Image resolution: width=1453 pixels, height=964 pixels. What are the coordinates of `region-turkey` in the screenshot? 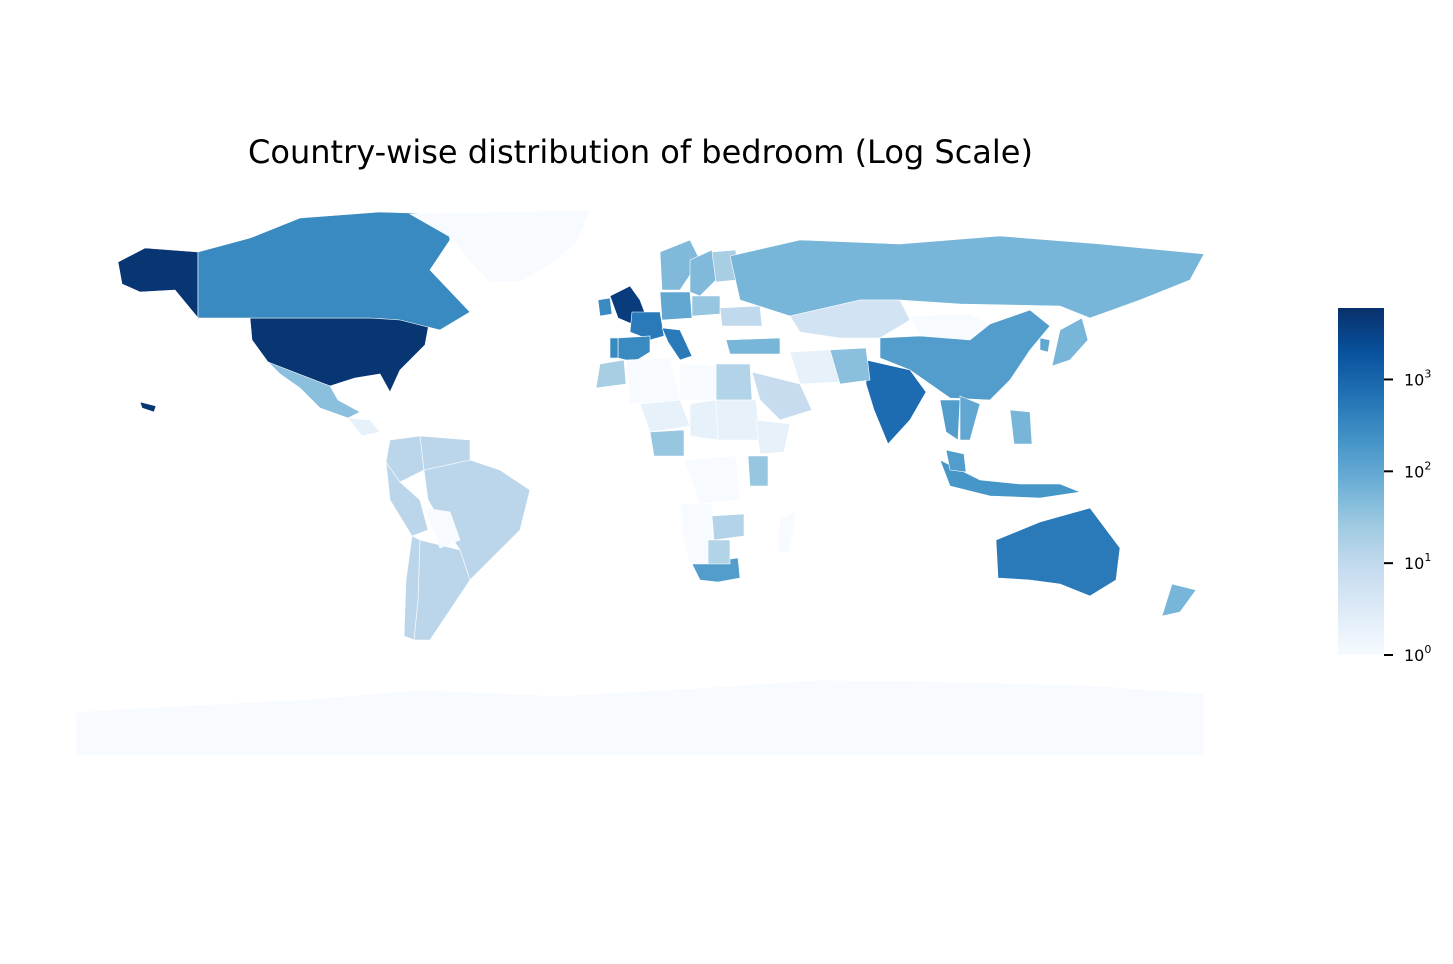 It's located at (753, 346).